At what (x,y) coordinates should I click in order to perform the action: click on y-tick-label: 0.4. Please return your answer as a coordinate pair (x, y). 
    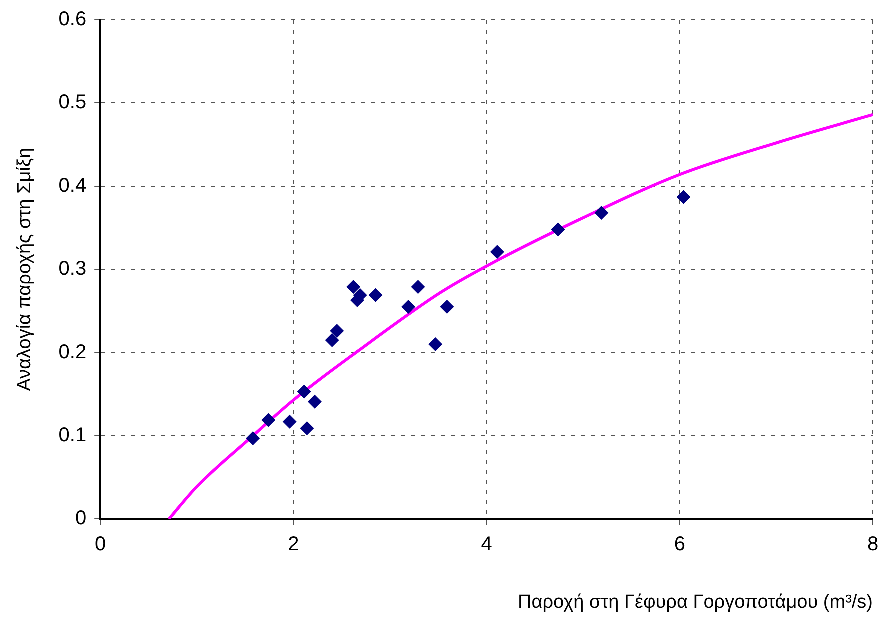
    Looking at the image, I should click on (72, 185).